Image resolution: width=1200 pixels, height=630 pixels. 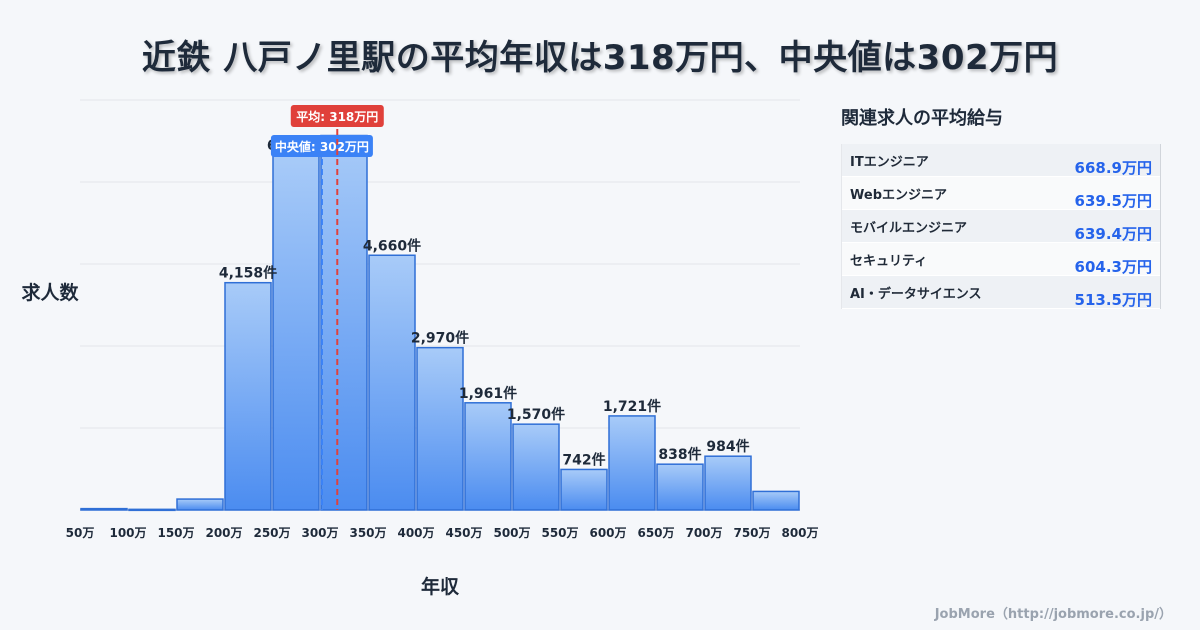 I want to click on related-job-row: モバイルエンジニア 639.4万円, so click(x=1001, y=226).